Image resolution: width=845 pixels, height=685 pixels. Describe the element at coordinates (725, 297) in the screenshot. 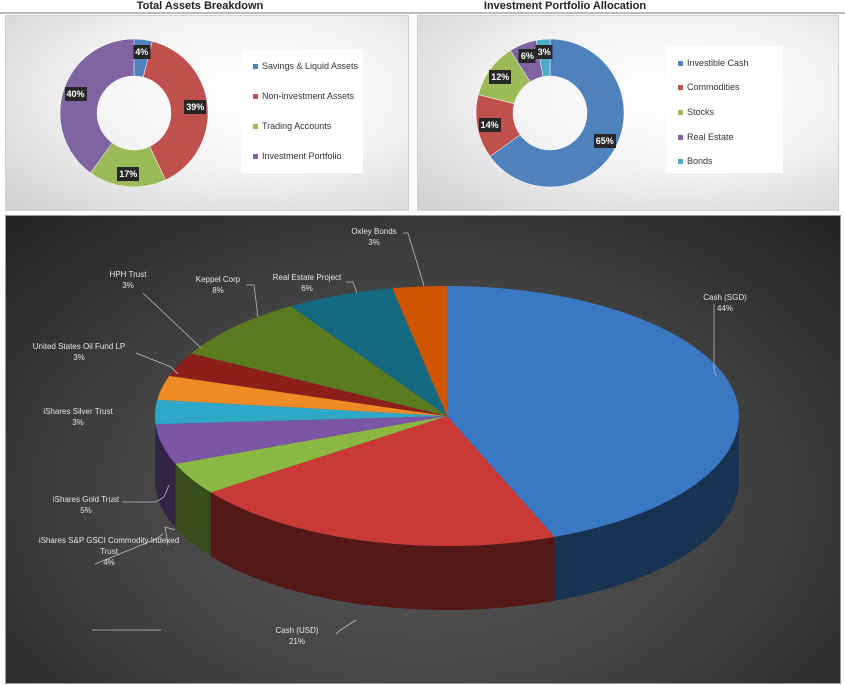

I see `label-name: Cash (SGD)` at that location.